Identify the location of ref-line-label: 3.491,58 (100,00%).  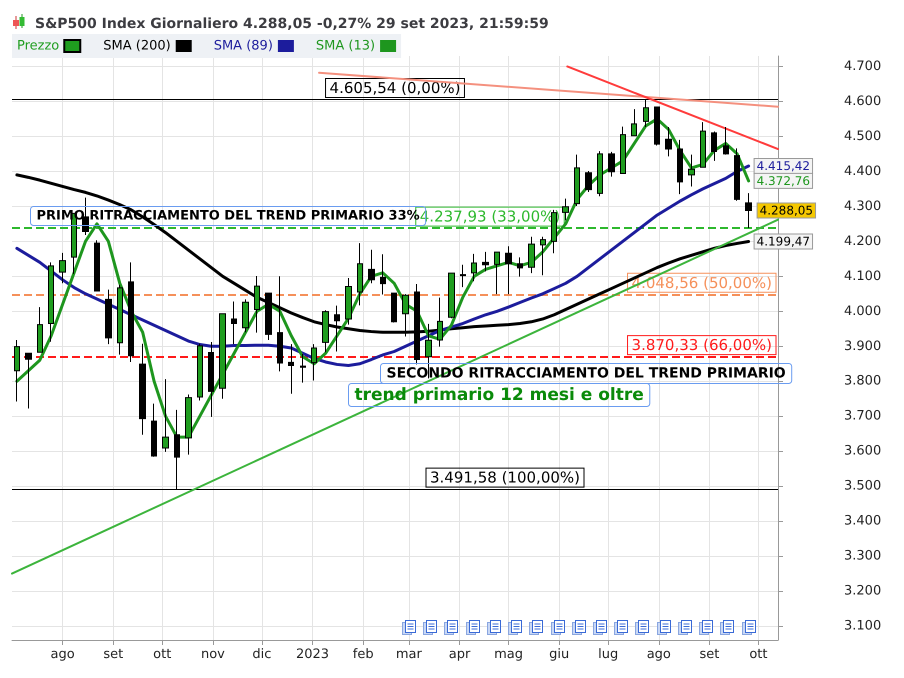
(505, 477).